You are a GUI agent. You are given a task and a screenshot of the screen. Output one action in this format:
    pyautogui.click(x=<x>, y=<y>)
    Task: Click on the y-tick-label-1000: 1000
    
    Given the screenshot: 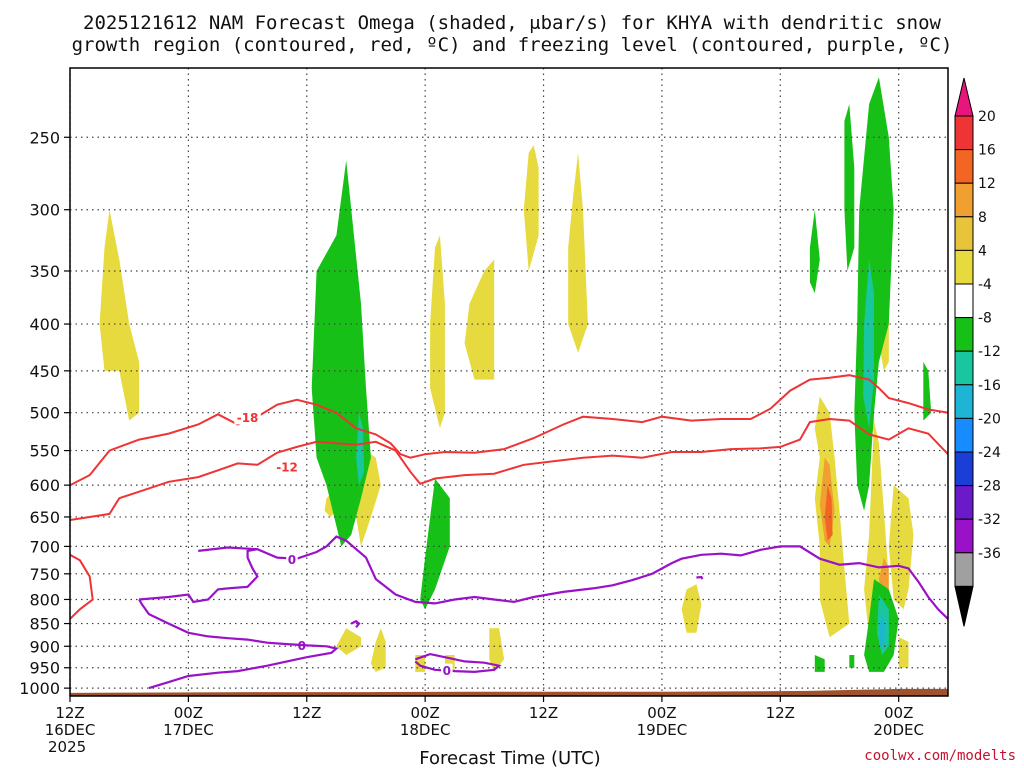 What is the action you would take?
    pyautogui.click(x=39, y=688)
    